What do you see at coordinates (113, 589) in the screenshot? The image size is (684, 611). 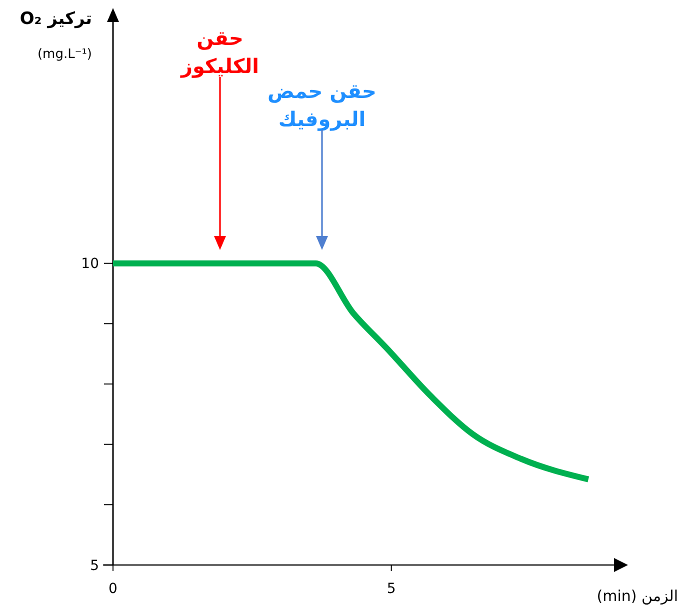 I see `x-tick-label: 0` at bounding box center [113, 589].